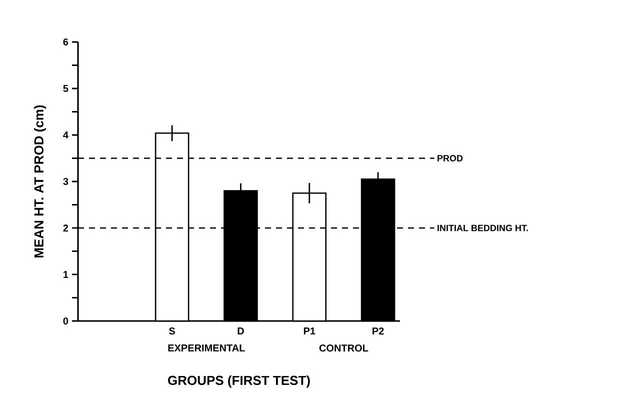  Describe the element at coordinates (343, 348) in the screenshot. I see `text: CONTROL` at that location.